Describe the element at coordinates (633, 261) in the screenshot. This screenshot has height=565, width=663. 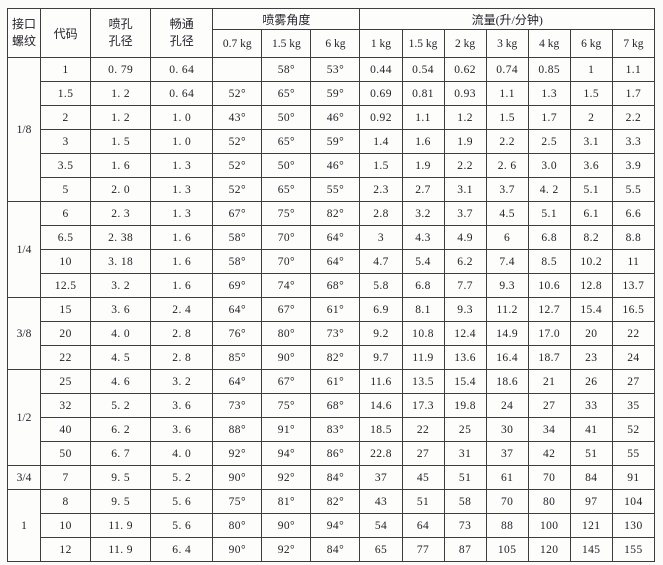
I see `flow-cell: 11` at that location.